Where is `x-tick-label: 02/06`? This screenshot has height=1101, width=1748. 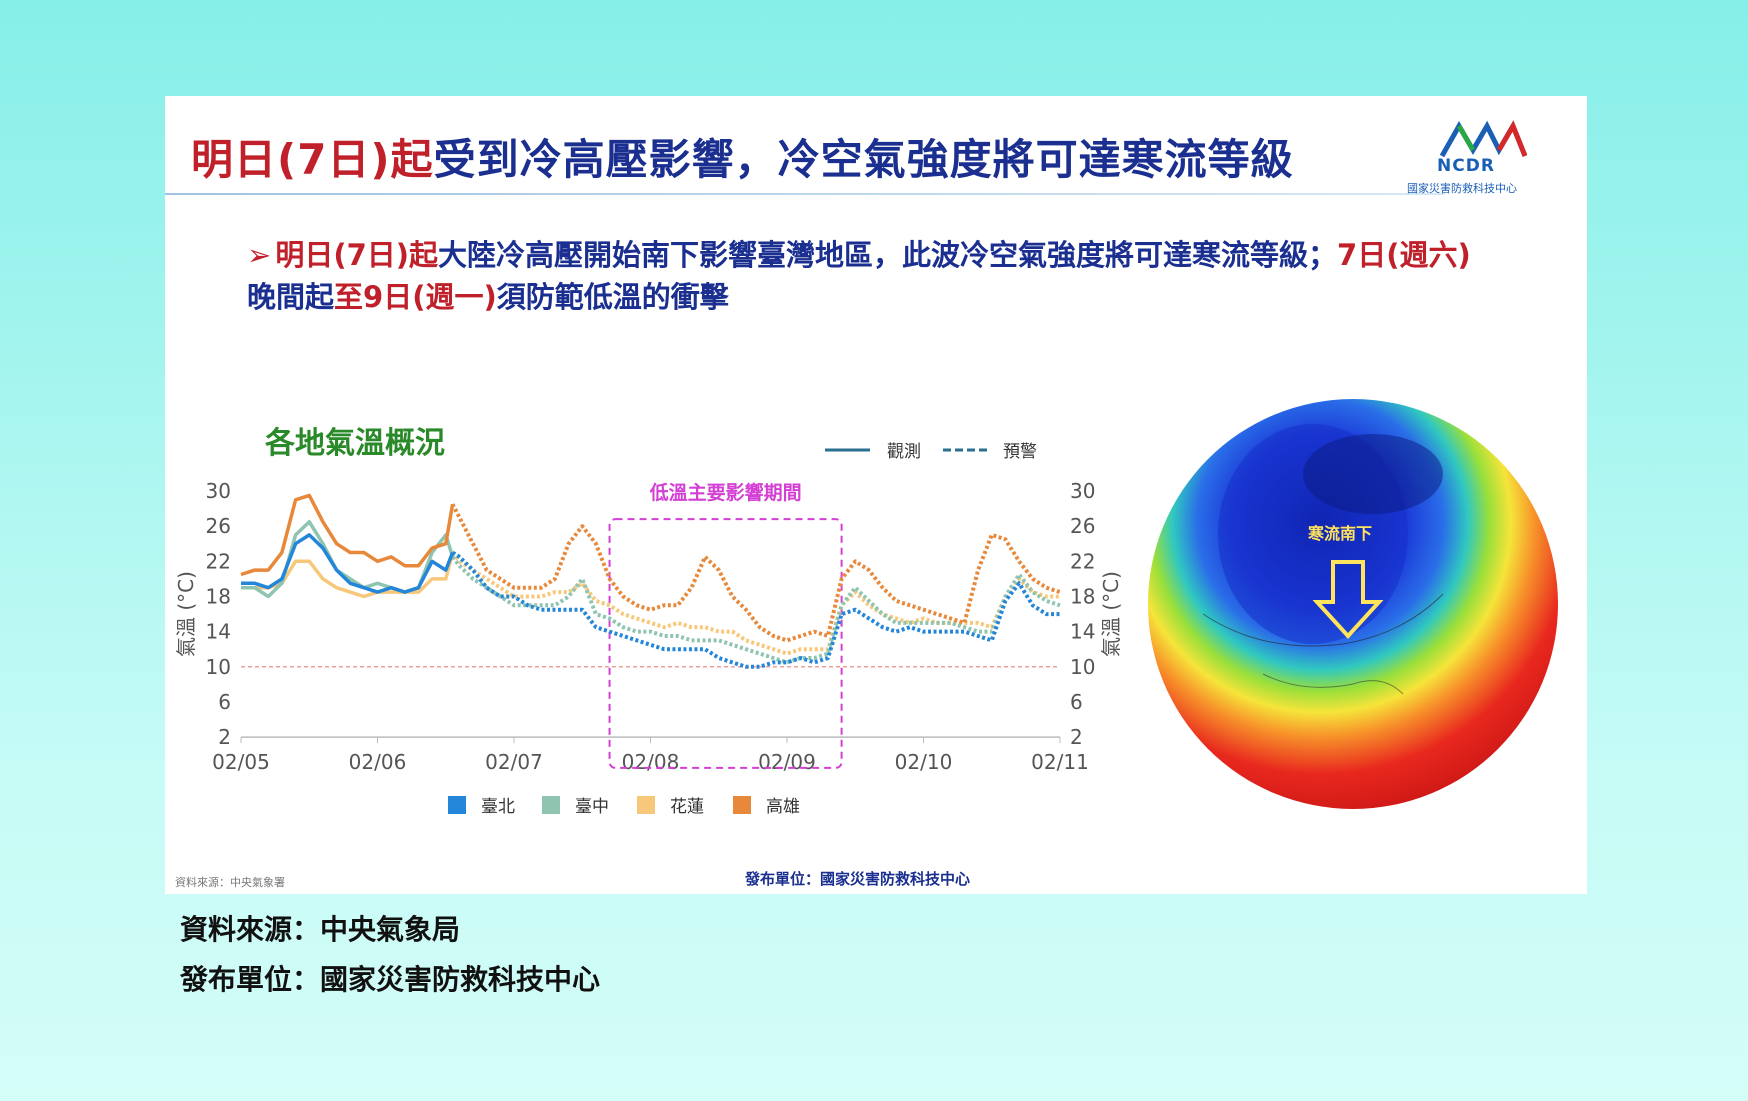
x-tick-label: 02/06 is located at coordinates (378, 762).